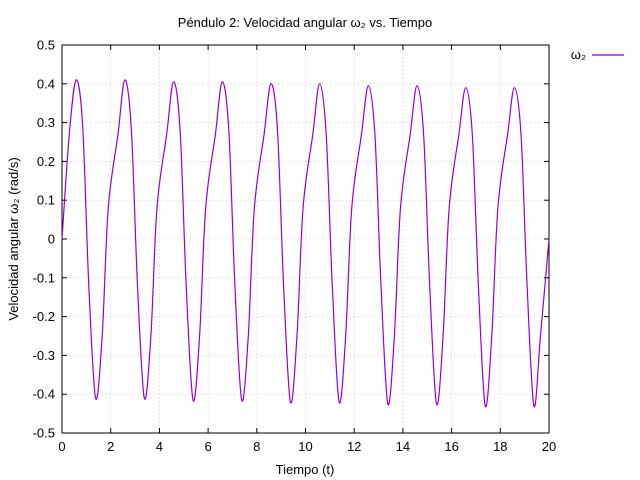 This screenshot has width=640, height=480. Describe the element at coordinates (46, 122) in the screenshot. I see `y-tick-label: 0.3` at that location.